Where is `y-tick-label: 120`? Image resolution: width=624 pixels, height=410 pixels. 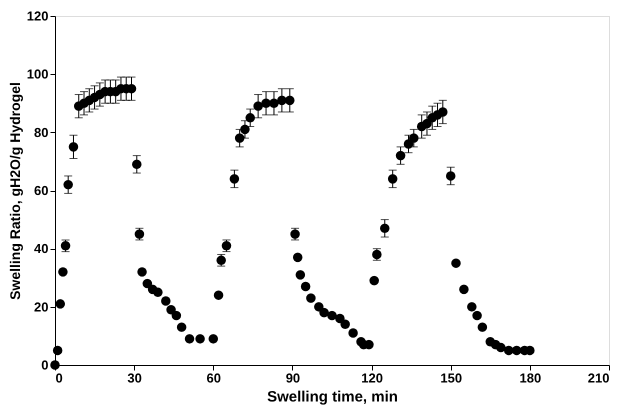
y-tick-label: 120 is located at coordinates (37, 16).